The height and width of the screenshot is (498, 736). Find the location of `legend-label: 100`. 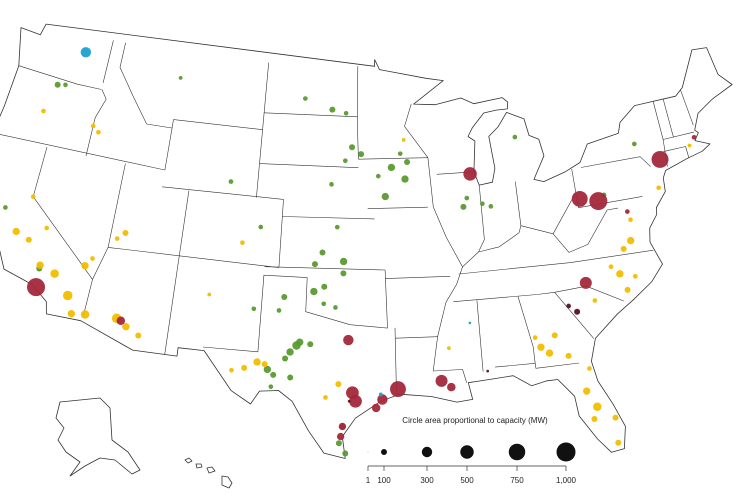

legend-label: 100 is located at coordinates (384, 480).